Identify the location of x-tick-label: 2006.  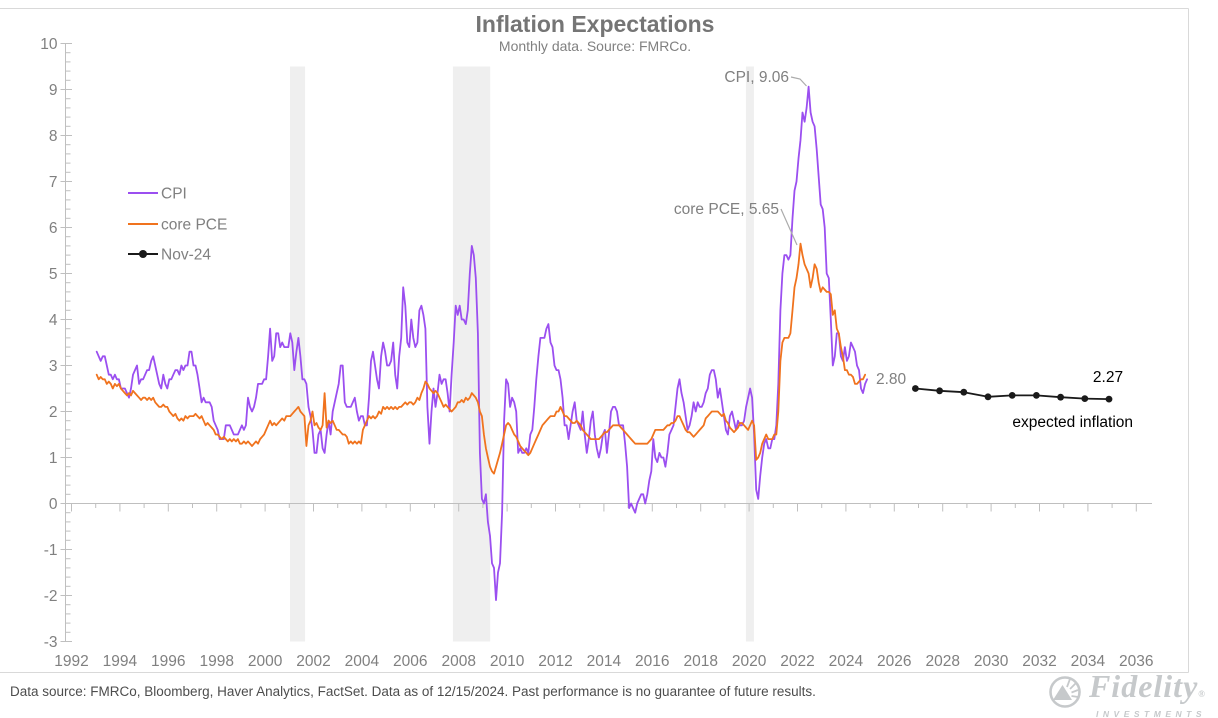
(410, 661).